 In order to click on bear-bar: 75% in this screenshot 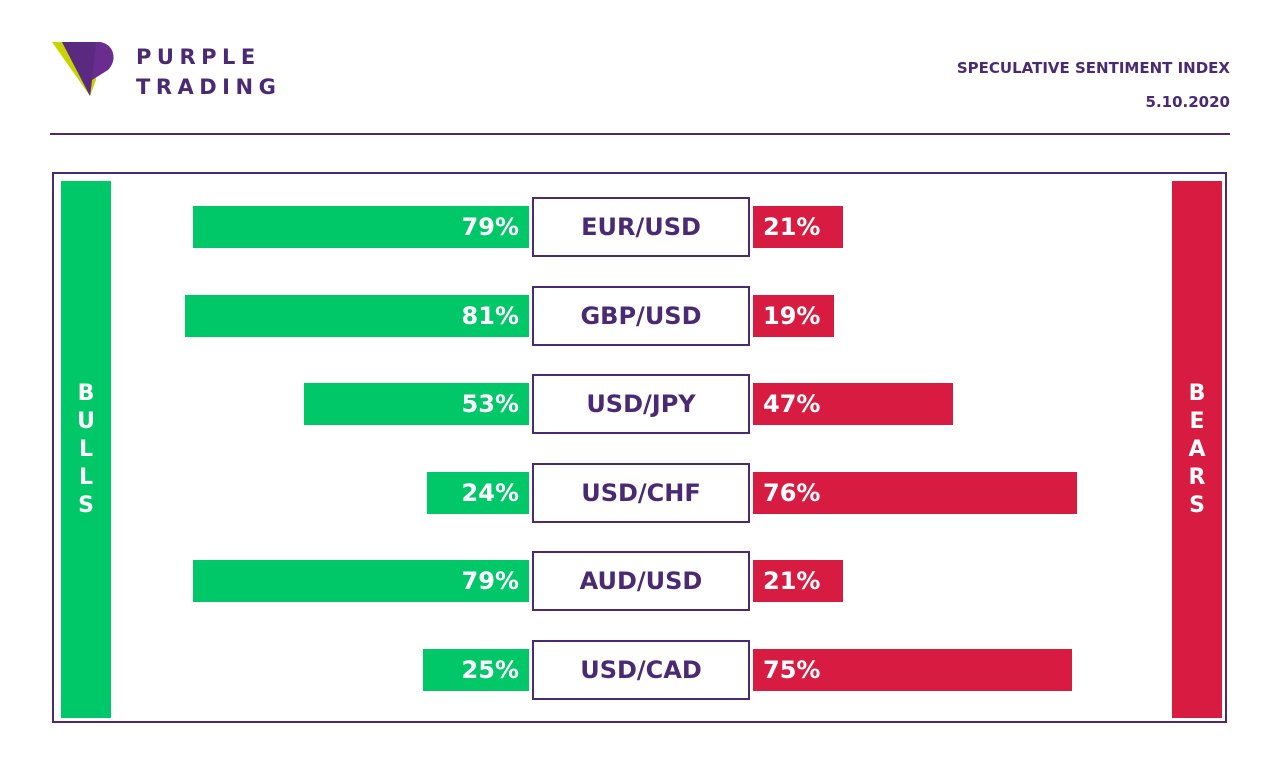, I will do `click(913, 670)`.